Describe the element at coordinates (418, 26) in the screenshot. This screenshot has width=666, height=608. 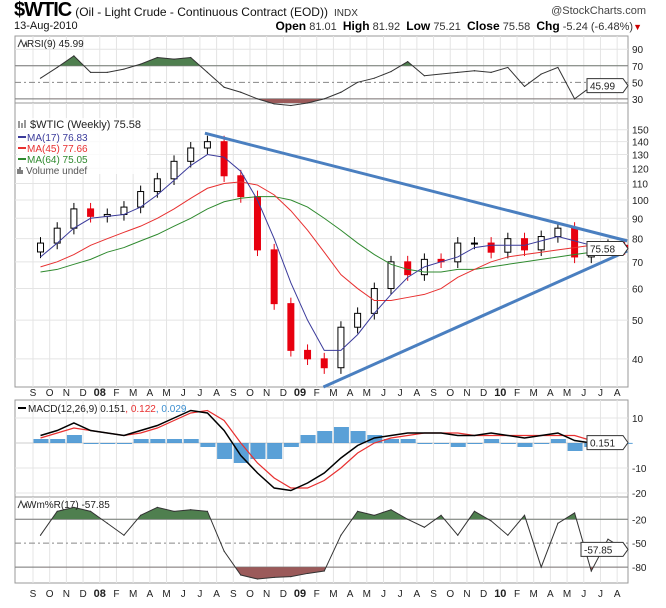
I see `low-label: Low` at that location.